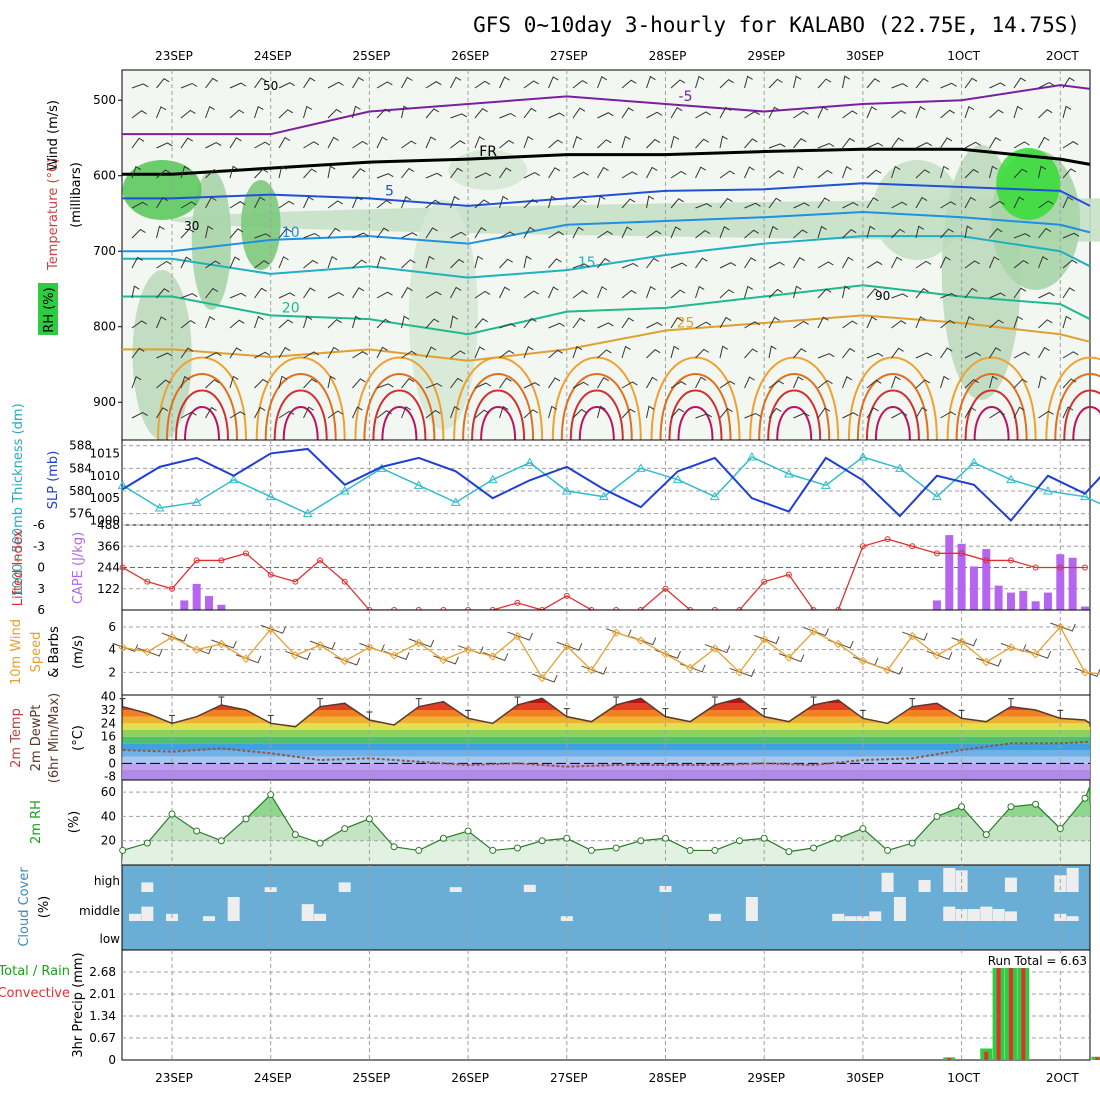 This screenshot has height=1100, width=1100. I want to click on y-tick-500: 500, so click(104, 100).